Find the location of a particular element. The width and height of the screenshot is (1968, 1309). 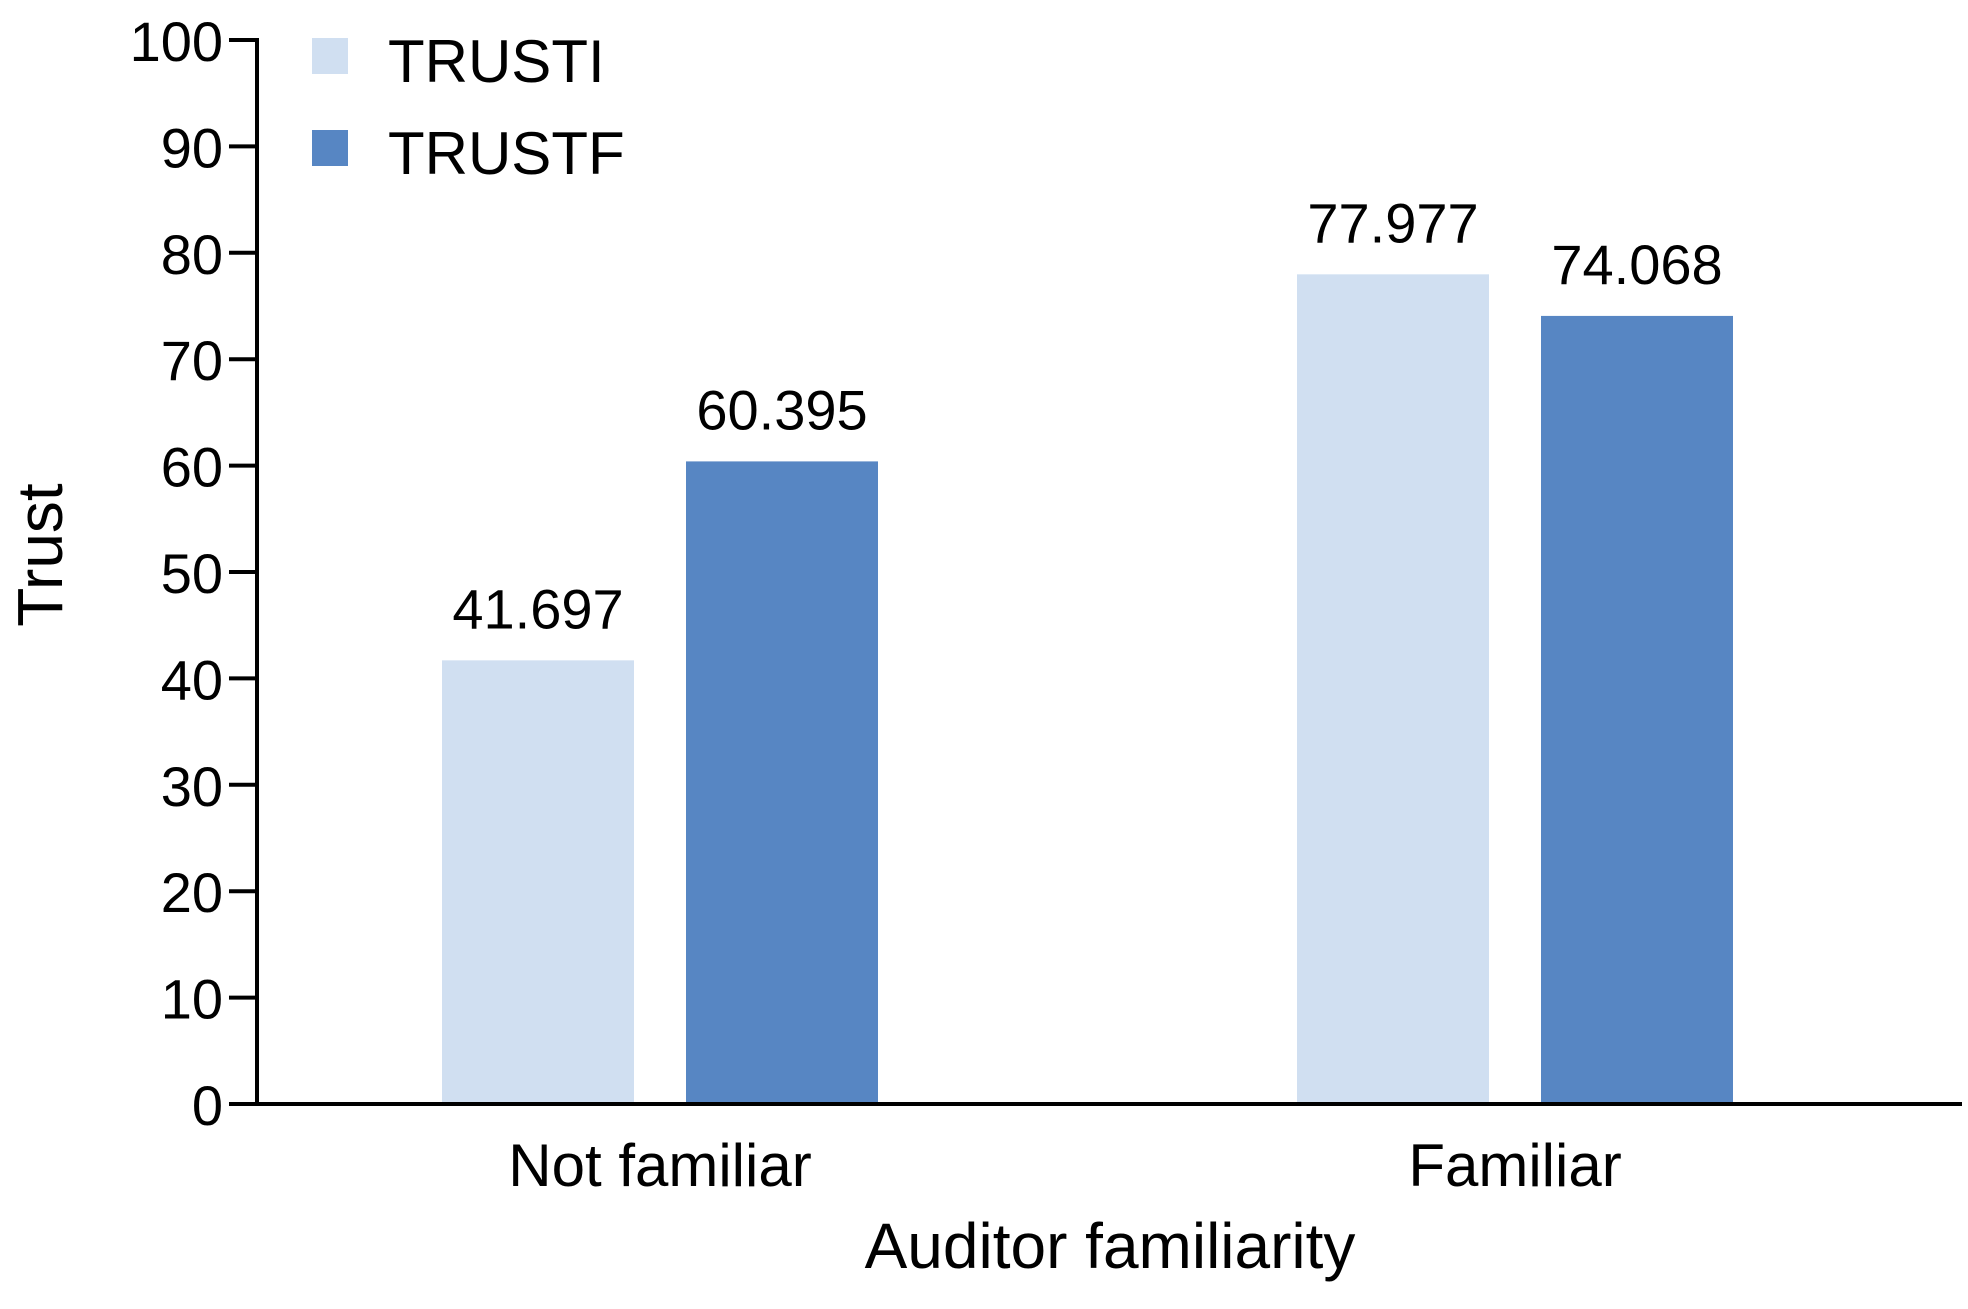

legend-label: TRUSTI is located at coordinates (496, 61).